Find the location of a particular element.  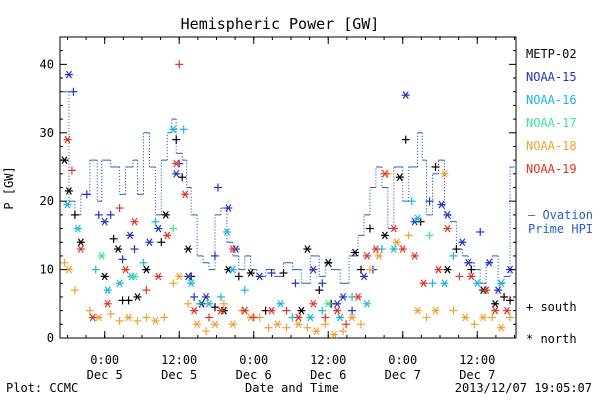

x-tick-date-label: Dec 7 is located at coordinates (403, 375).